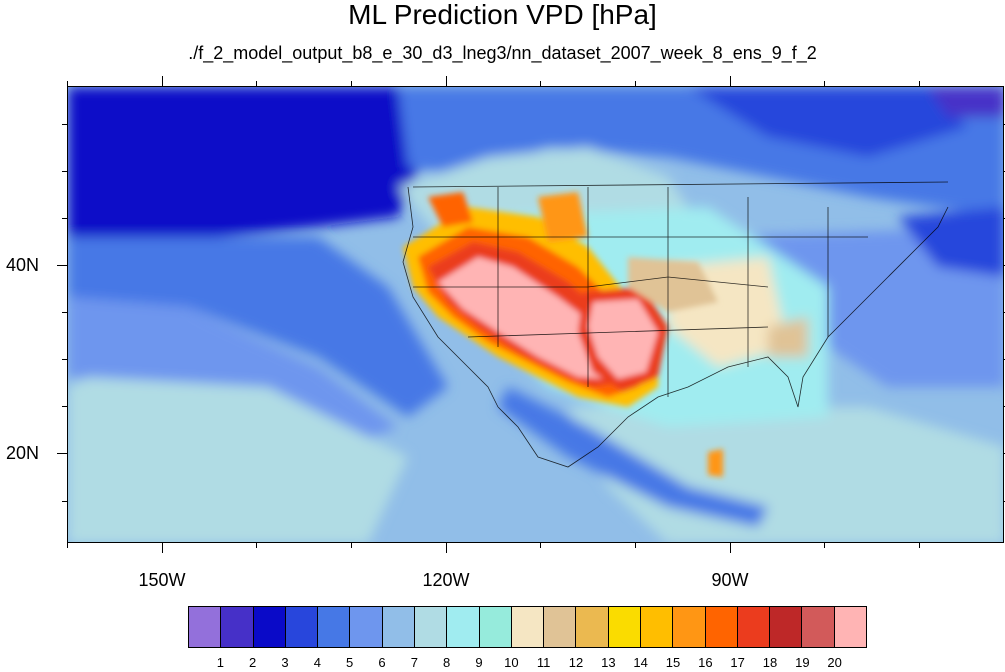 The width and height of the screenshot is (1005, 672). Describe the element at coordinates (253, 662) in the screenshot. I see `colorbar-label: 2` at that location.